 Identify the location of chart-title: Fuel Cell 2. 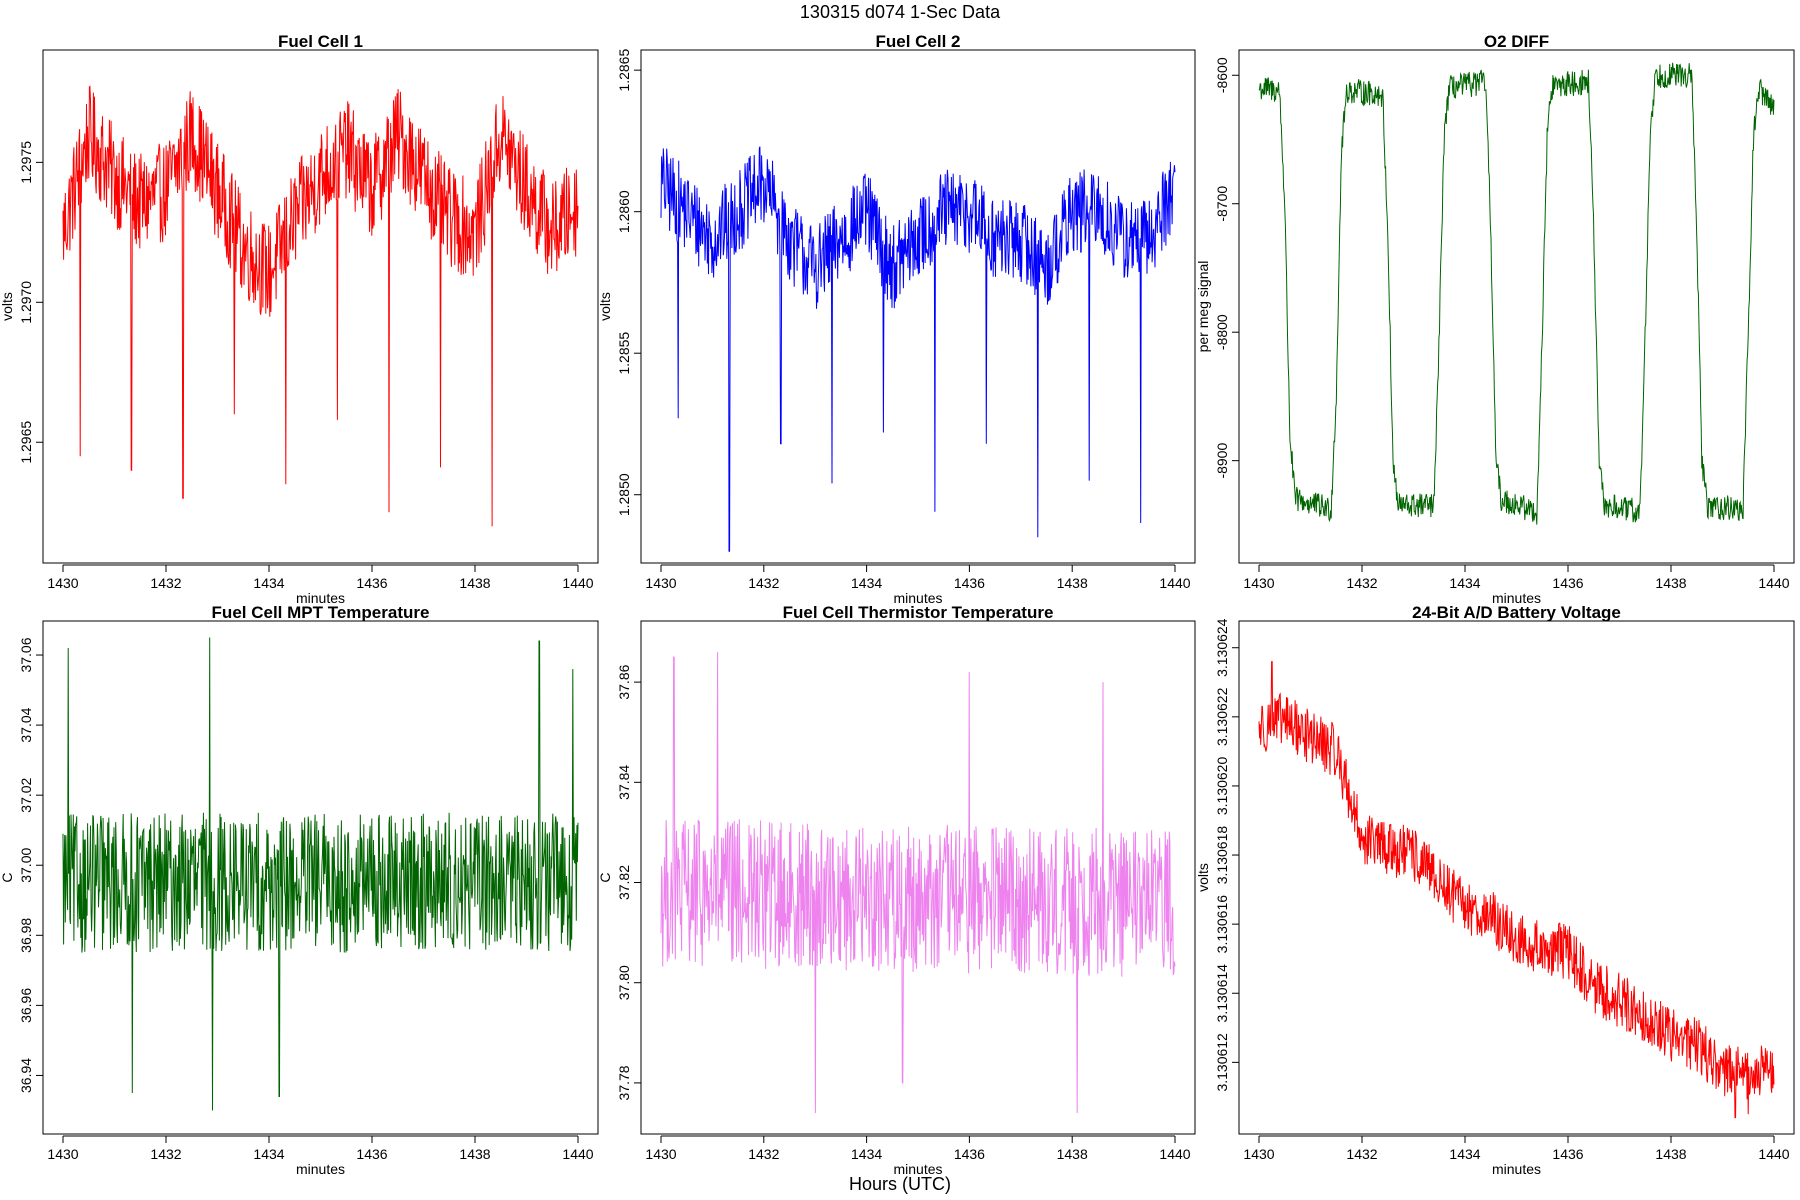
(917, 41).